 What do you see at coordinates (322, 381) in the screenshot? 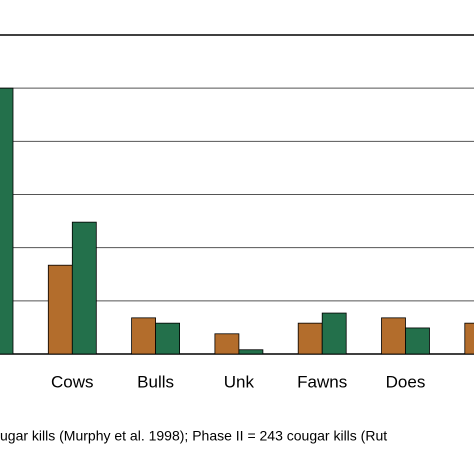
I see `x-tick-label: Fawns` at bounding box center [322, 381].